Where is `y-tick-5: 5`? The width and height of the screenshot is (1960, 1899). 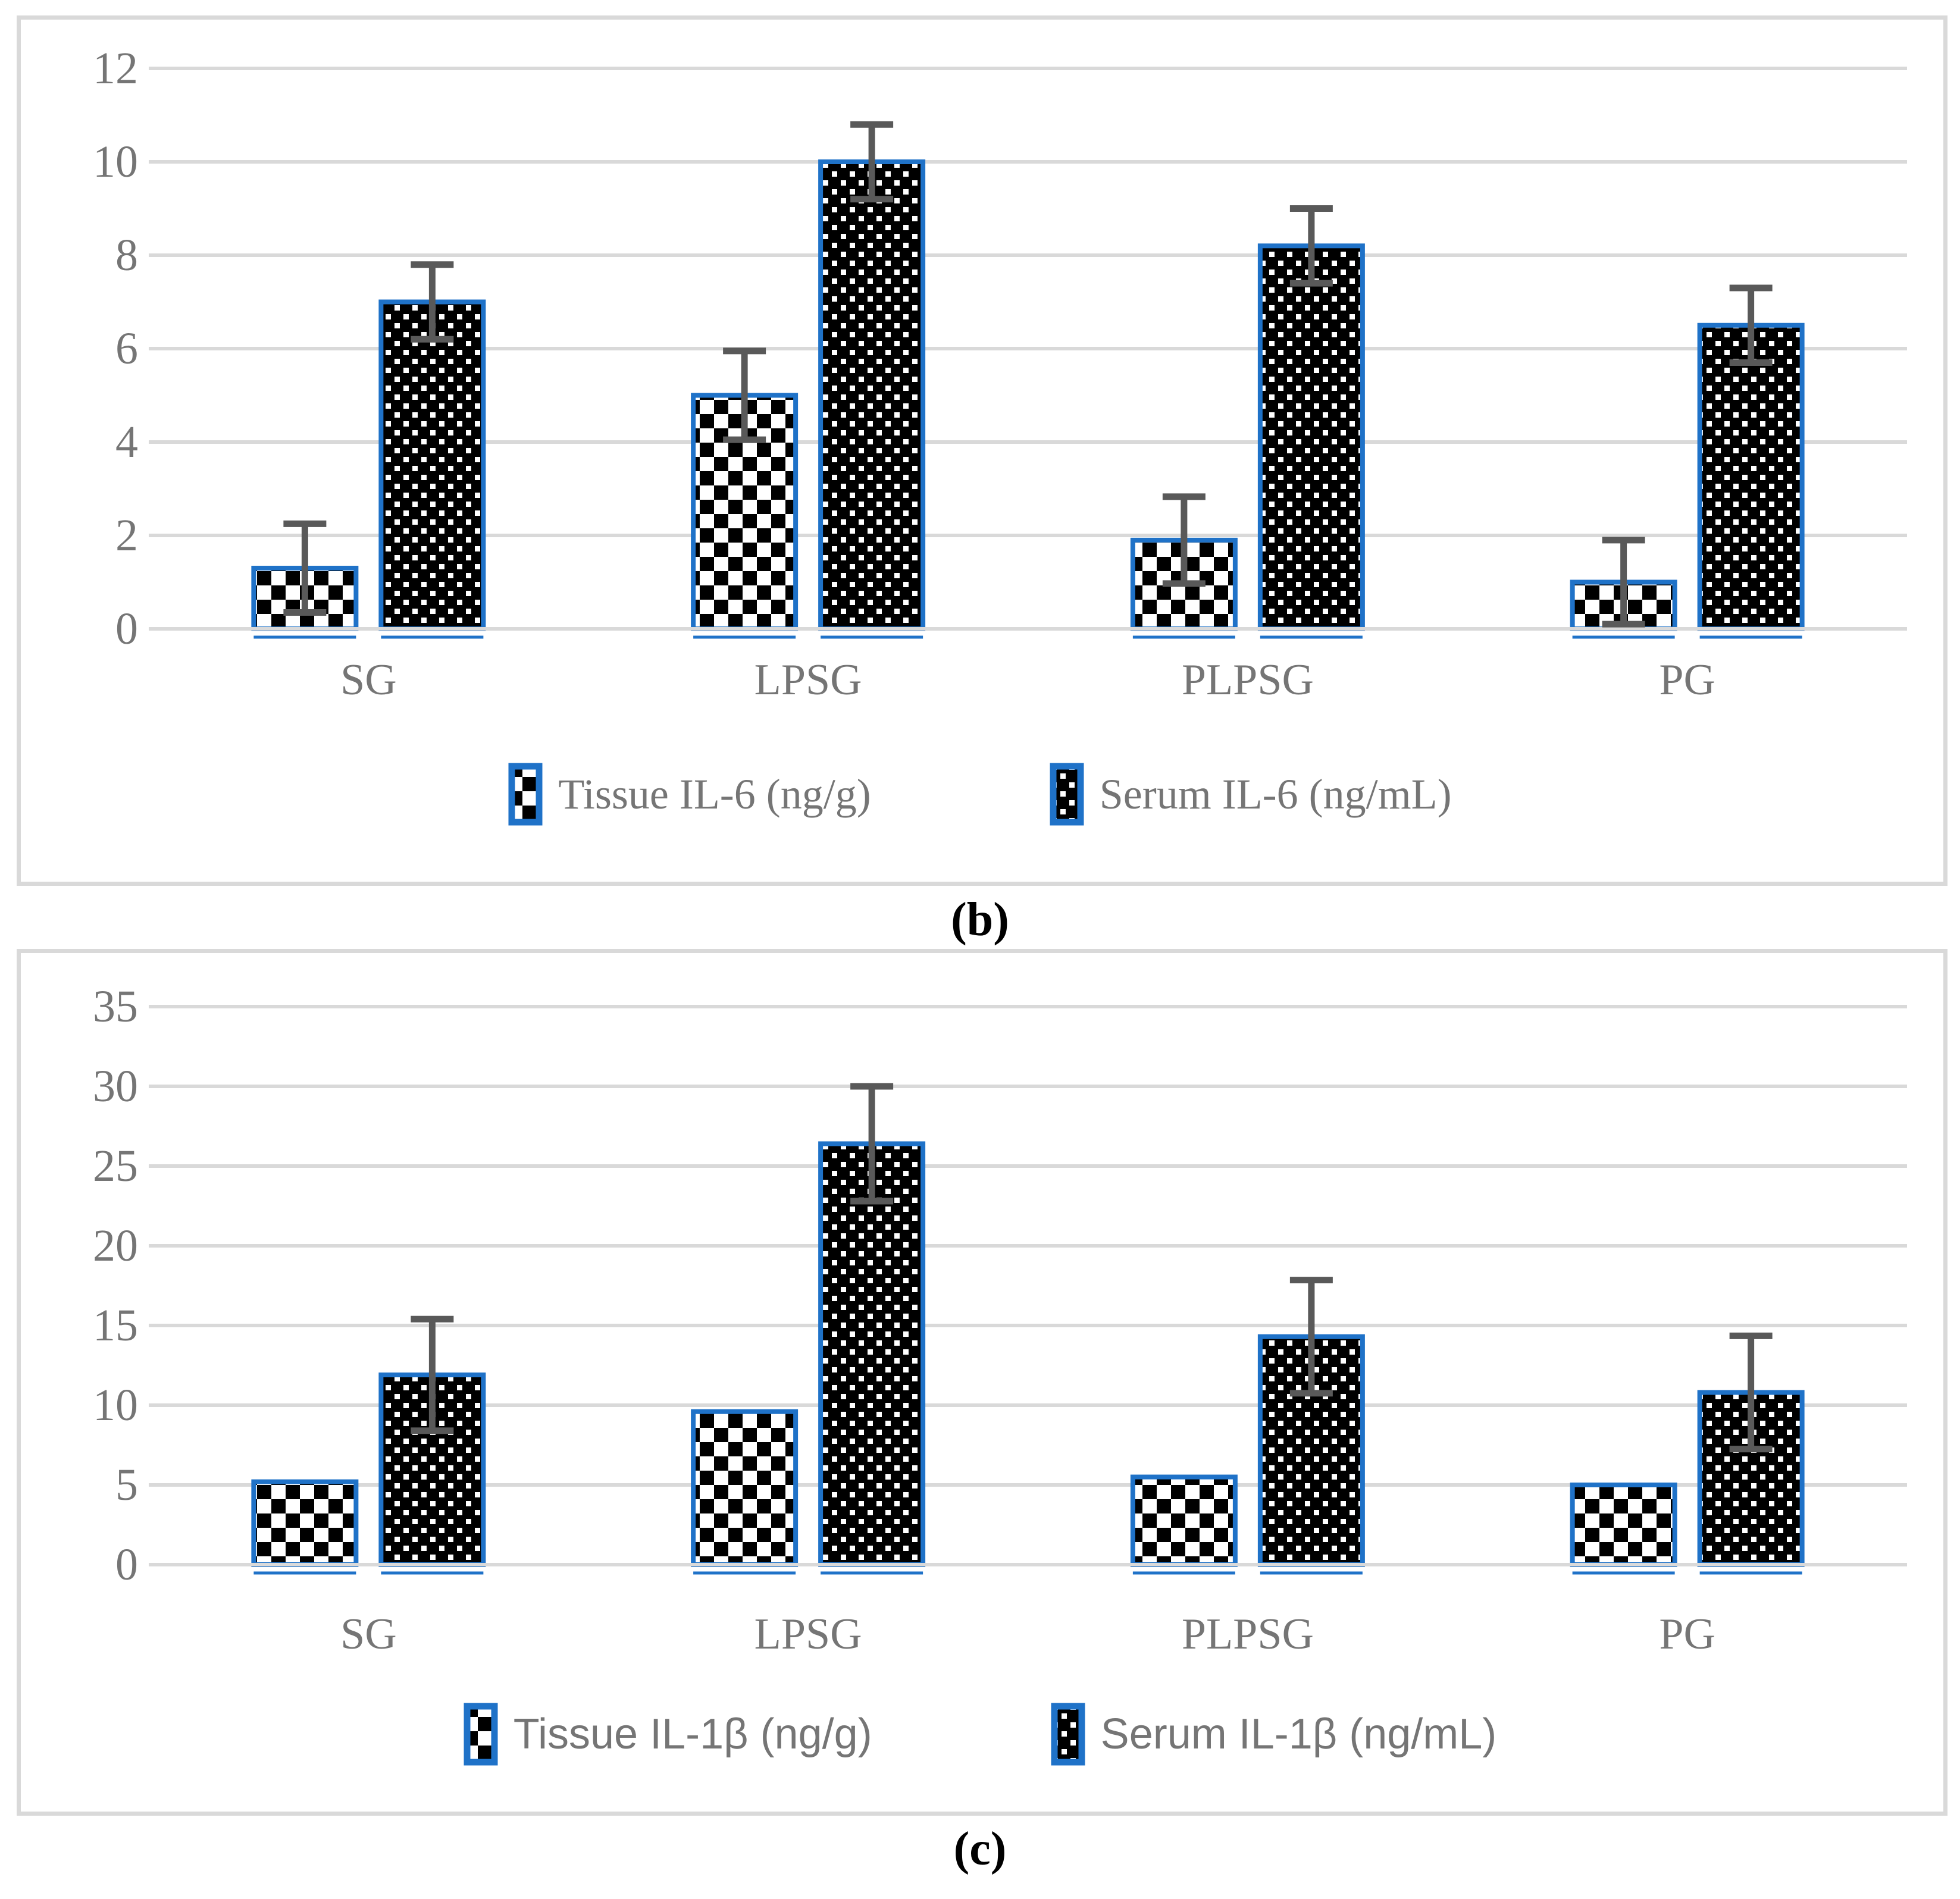
y-tick-5: 5 is located at coordinates (126, 1485).